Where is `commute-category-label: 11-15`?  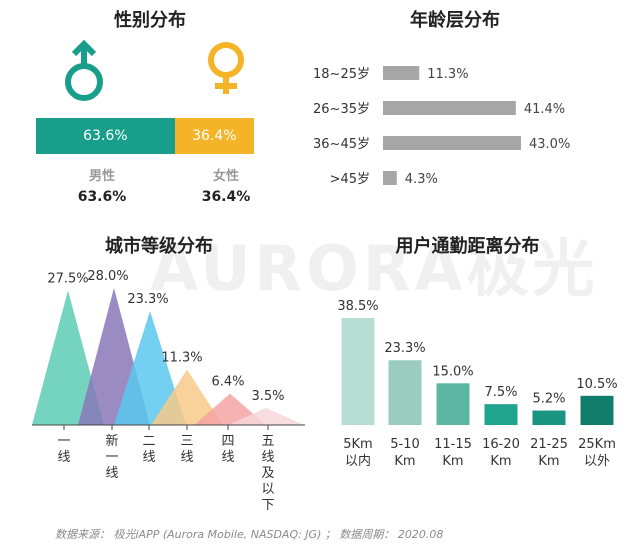 commute-category-label: 11-15 is located at coordinates (453, 444).